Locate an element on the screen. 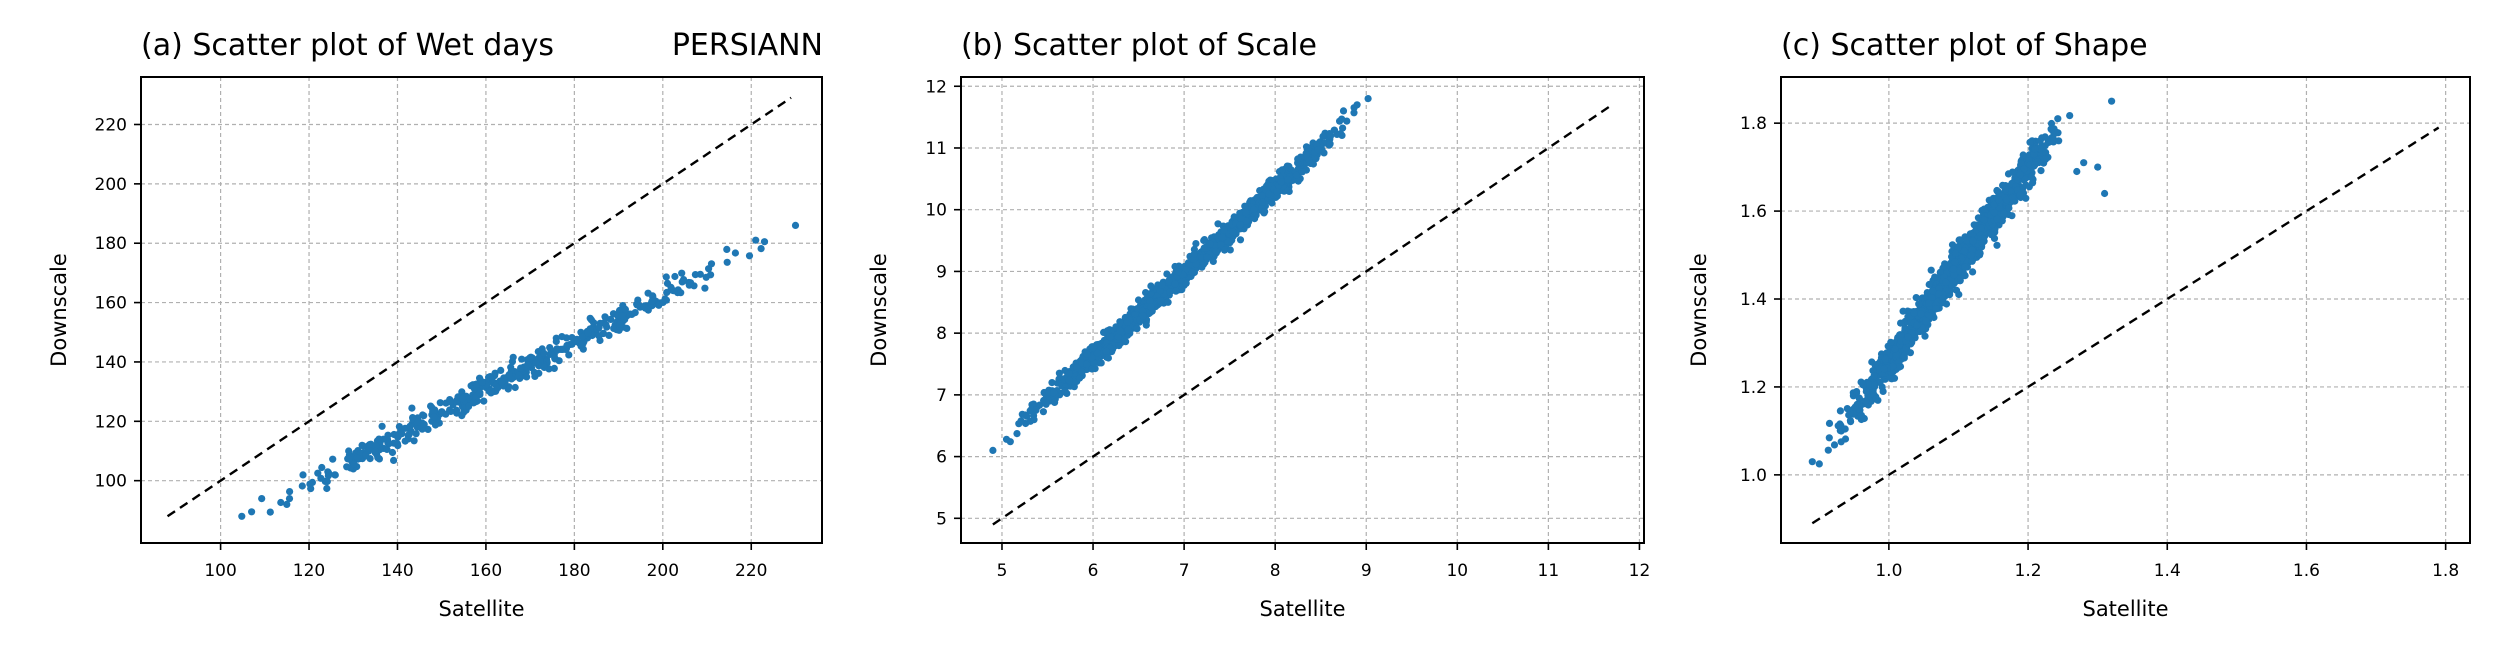  x-tick-label: 200 is located at coordinates (663, 571).